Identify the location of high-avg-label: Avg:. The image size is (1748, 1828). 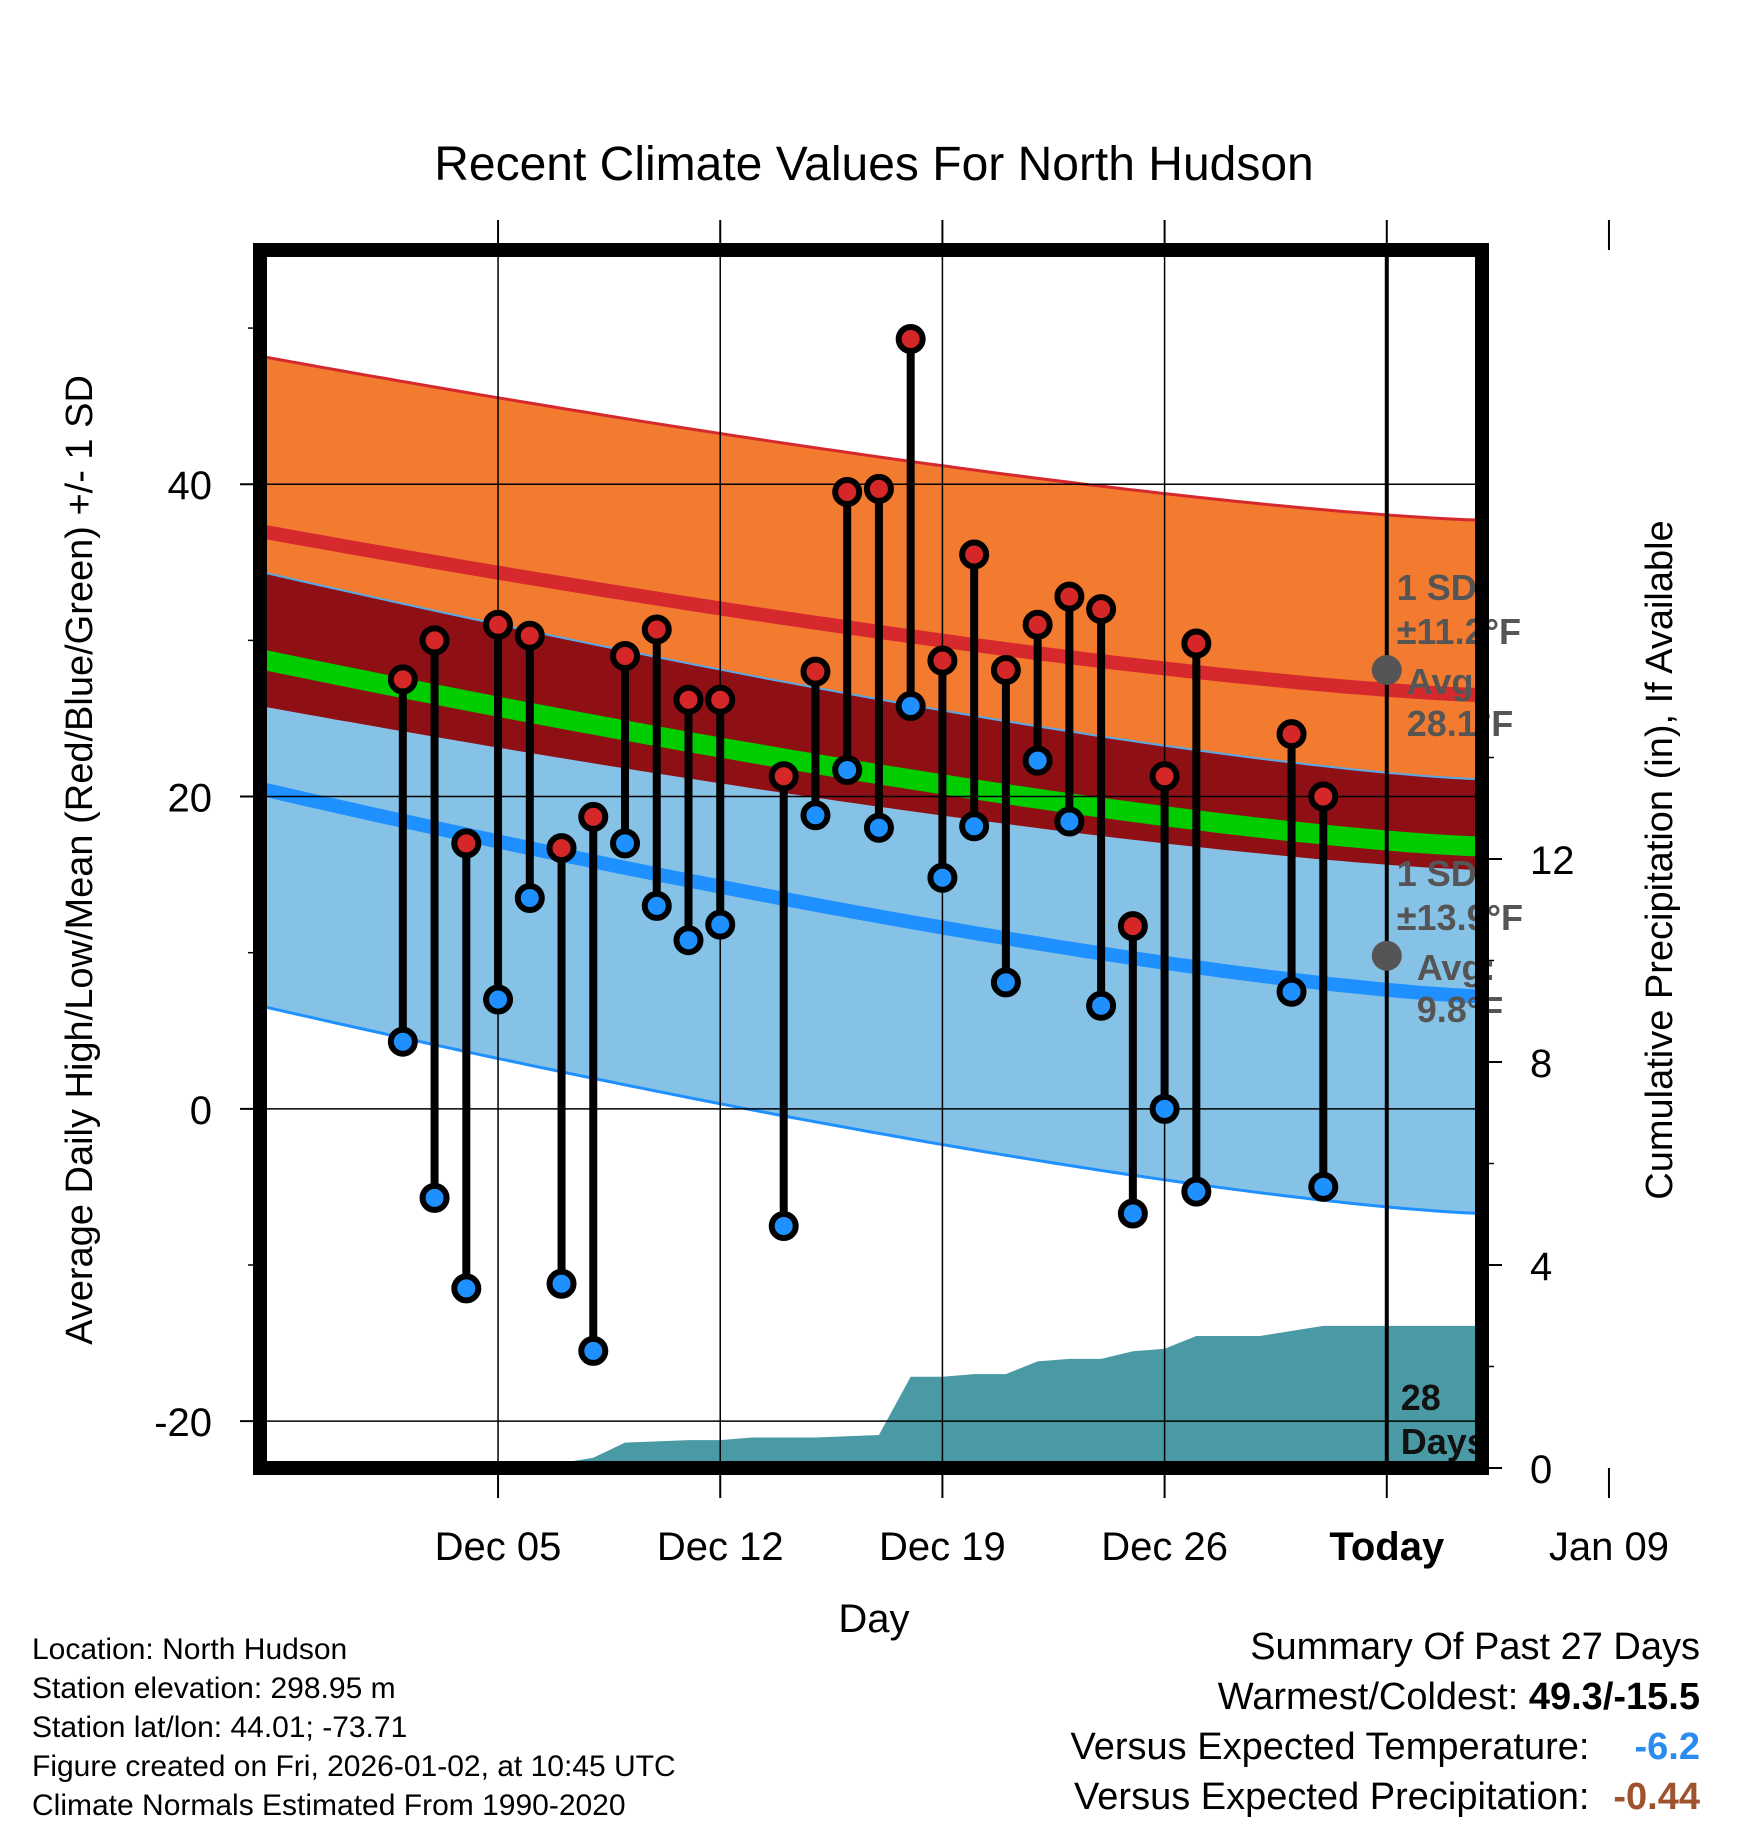
(1446, 681).